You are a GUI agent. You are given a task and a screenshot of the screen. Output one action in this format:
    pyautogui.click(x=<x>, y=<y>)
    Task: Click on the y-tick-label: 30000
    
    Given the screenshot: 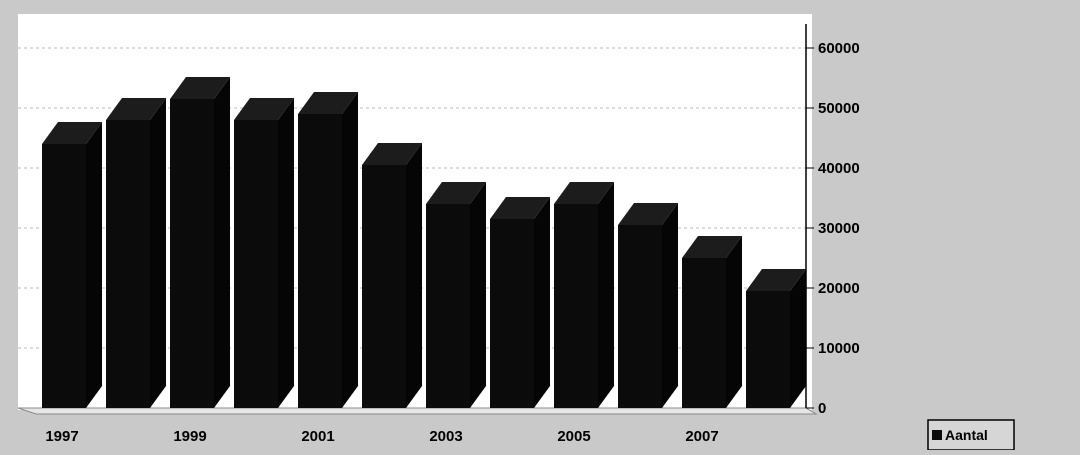 What is the action you would take?
    pyautogui.click(x=839, y=228)
    